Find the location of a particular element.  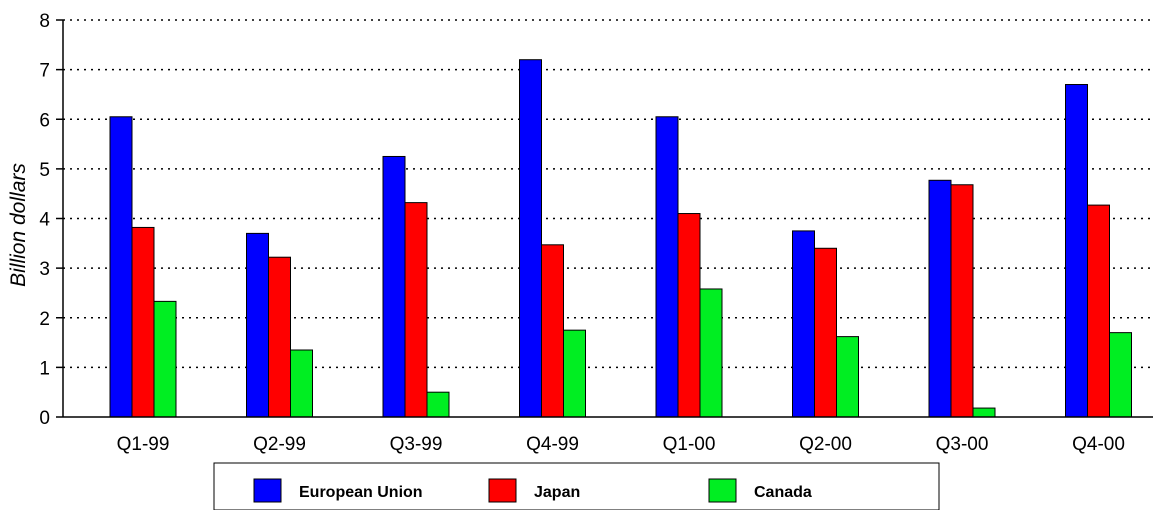

y-tick-label: 2 is located at coordinates (44, 319).